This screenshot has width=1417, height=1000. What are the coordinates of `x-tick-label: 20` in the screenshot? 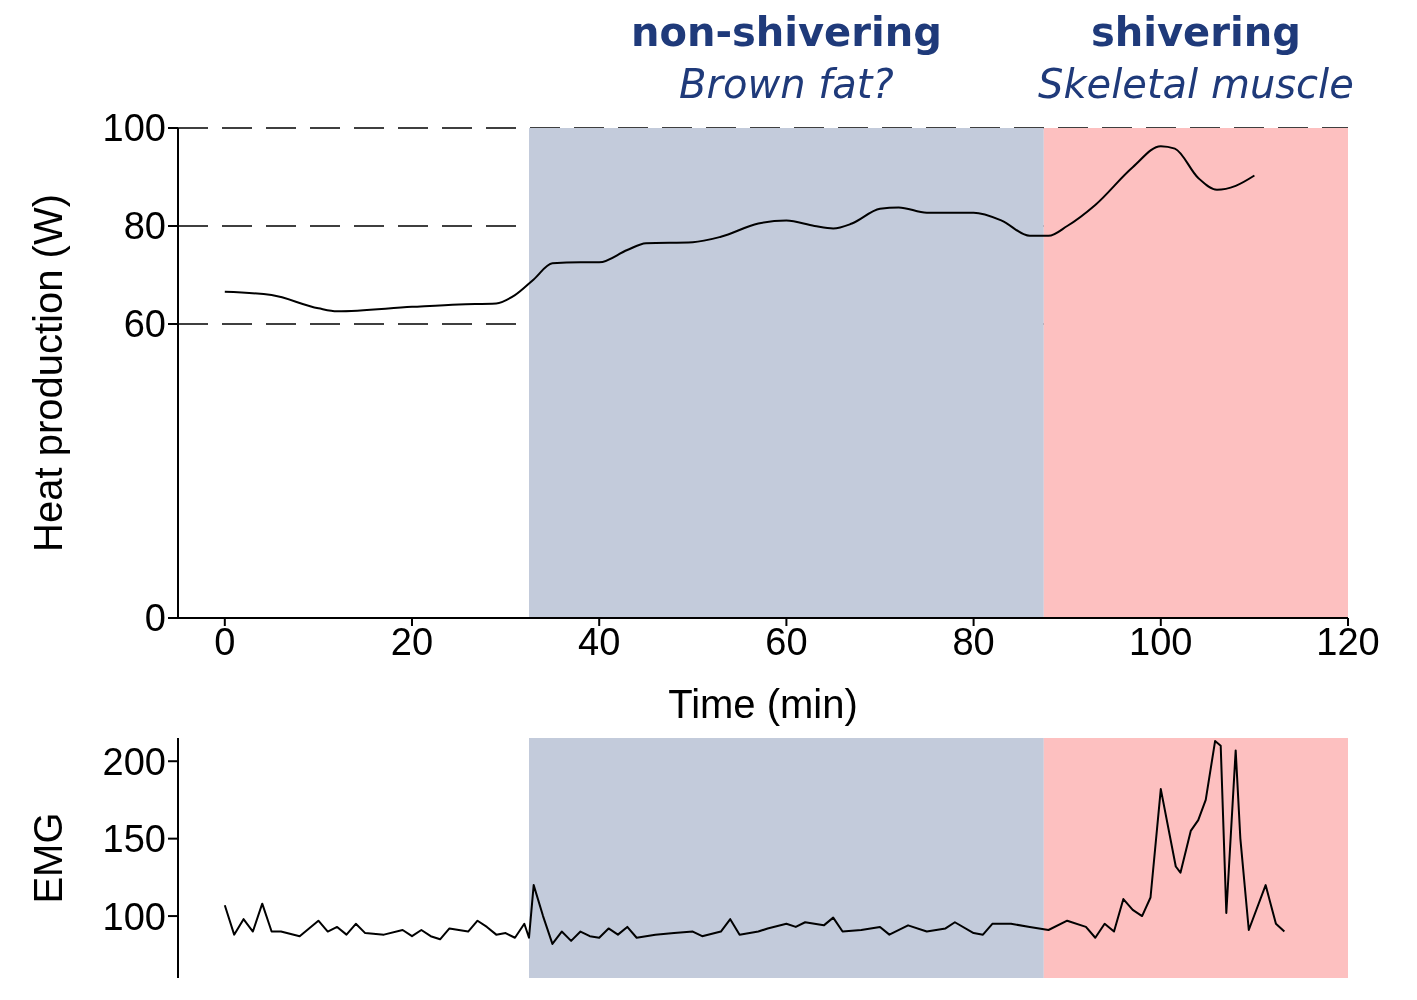 It's located at (412, 641).